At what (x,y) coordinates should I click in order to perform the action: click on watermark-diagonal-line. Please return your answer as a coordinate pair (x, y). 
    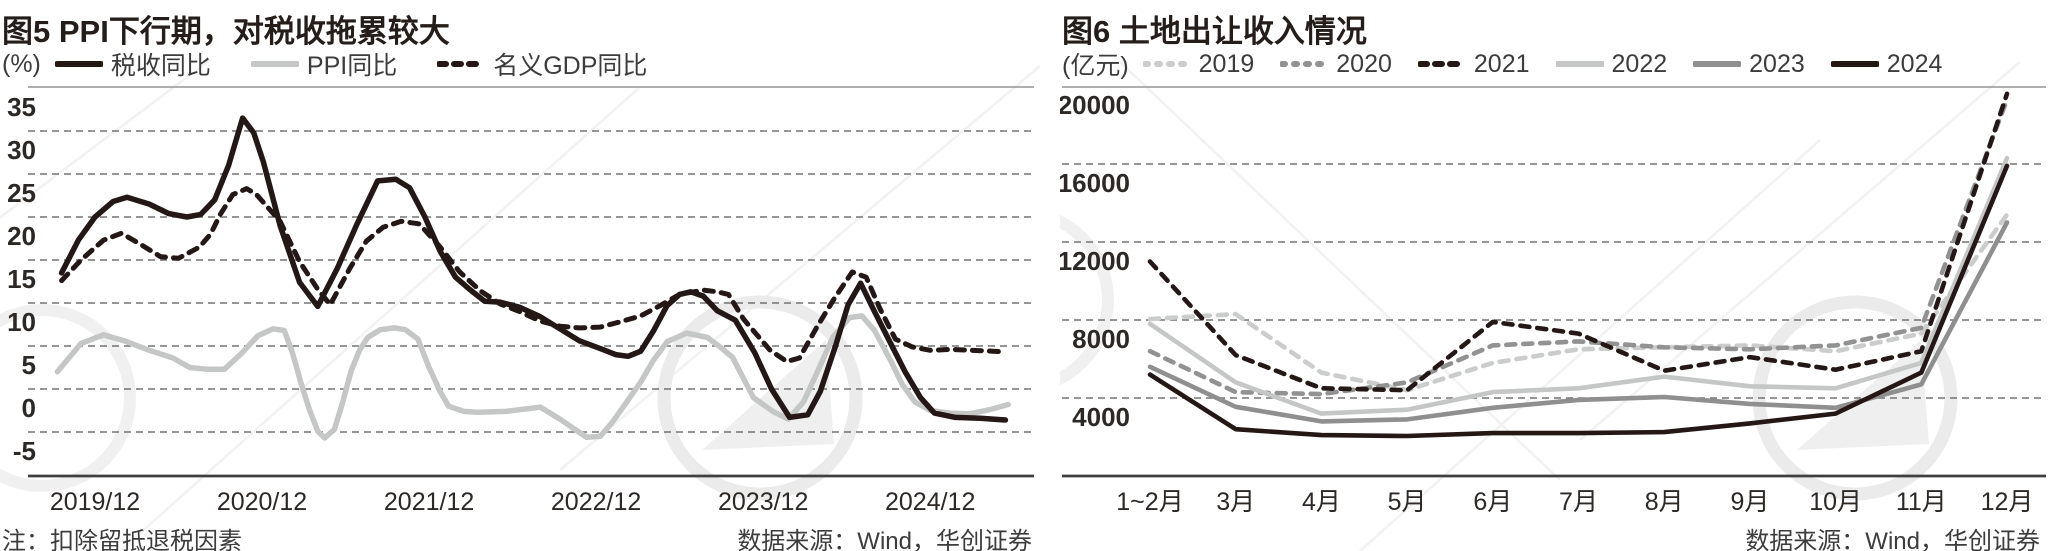
    Looking at the image, I should click on (105, 139).